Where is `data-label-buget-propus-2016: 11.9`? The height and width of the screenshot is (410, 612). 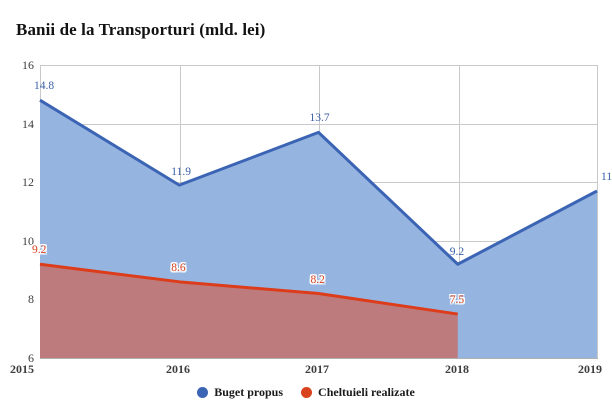 data-label-buget-propus-2016: 11.9 is located at coordinates (181, 172).